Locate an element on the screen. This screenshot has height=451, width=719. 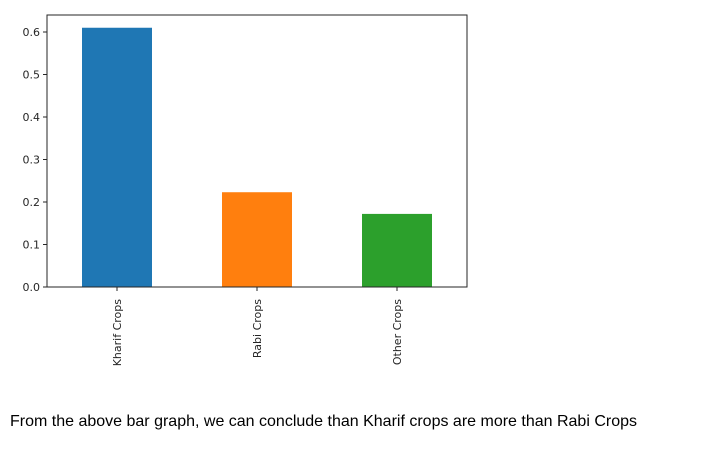
y-tick-label: 0.1 is located at coordinates (32, 245).